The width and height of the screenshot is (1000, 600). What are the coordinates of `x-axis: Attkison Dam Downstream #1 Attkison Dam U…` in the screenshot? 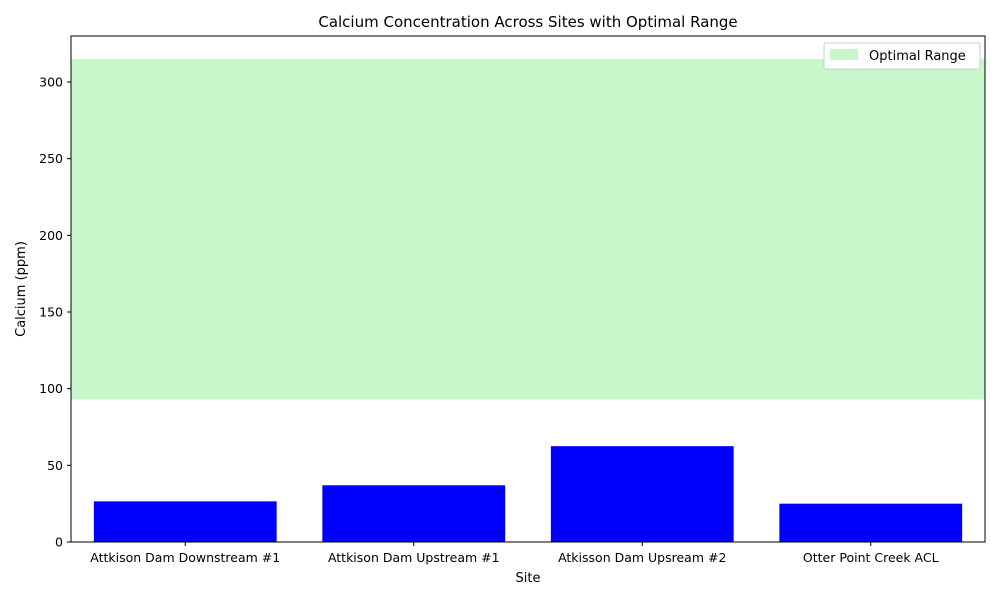 It's located at (514, 553).